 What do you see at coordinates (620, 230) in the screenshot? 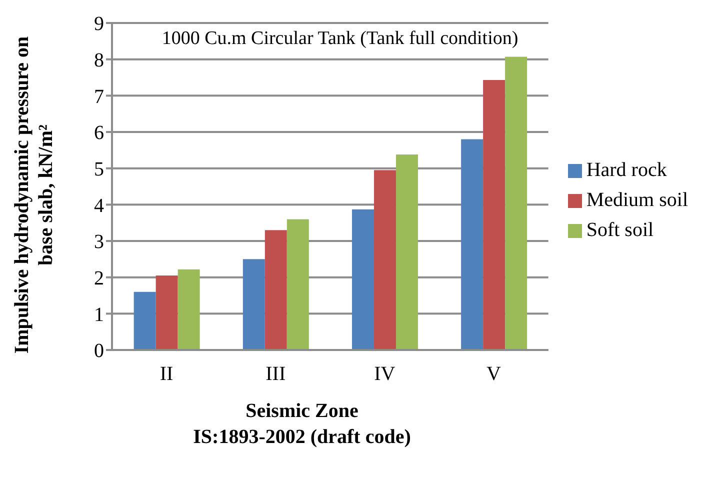
I see `legend-label: Soft soil` at bounding box center [620, 230].